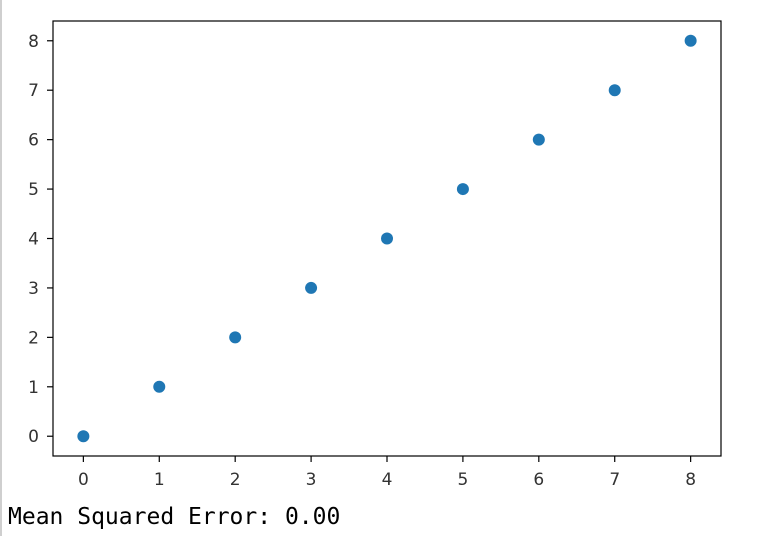 The height and width of the screenshot is (536, 766). Describe the element at coordinates (538, 480) in the screenshot. I see `x-tick-label: 6` at that location.